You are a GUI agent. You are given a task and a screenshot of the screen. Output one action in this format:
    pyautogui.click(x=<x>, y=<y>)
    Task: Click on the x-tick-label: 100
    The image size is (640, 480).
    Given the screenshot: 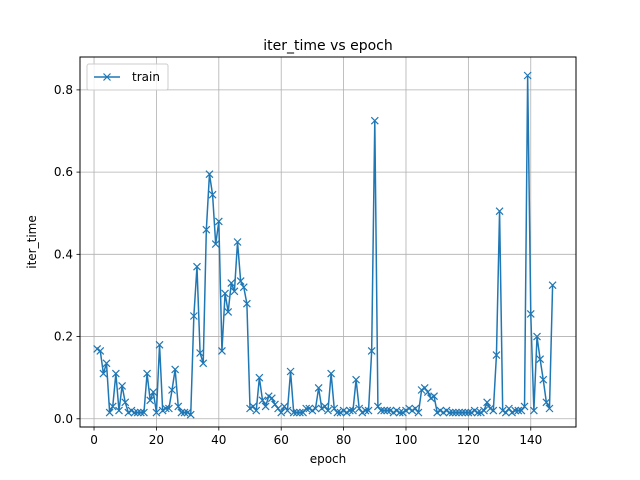 What is the action you would take?
    pyautogui.click(x=406, y=440)
    